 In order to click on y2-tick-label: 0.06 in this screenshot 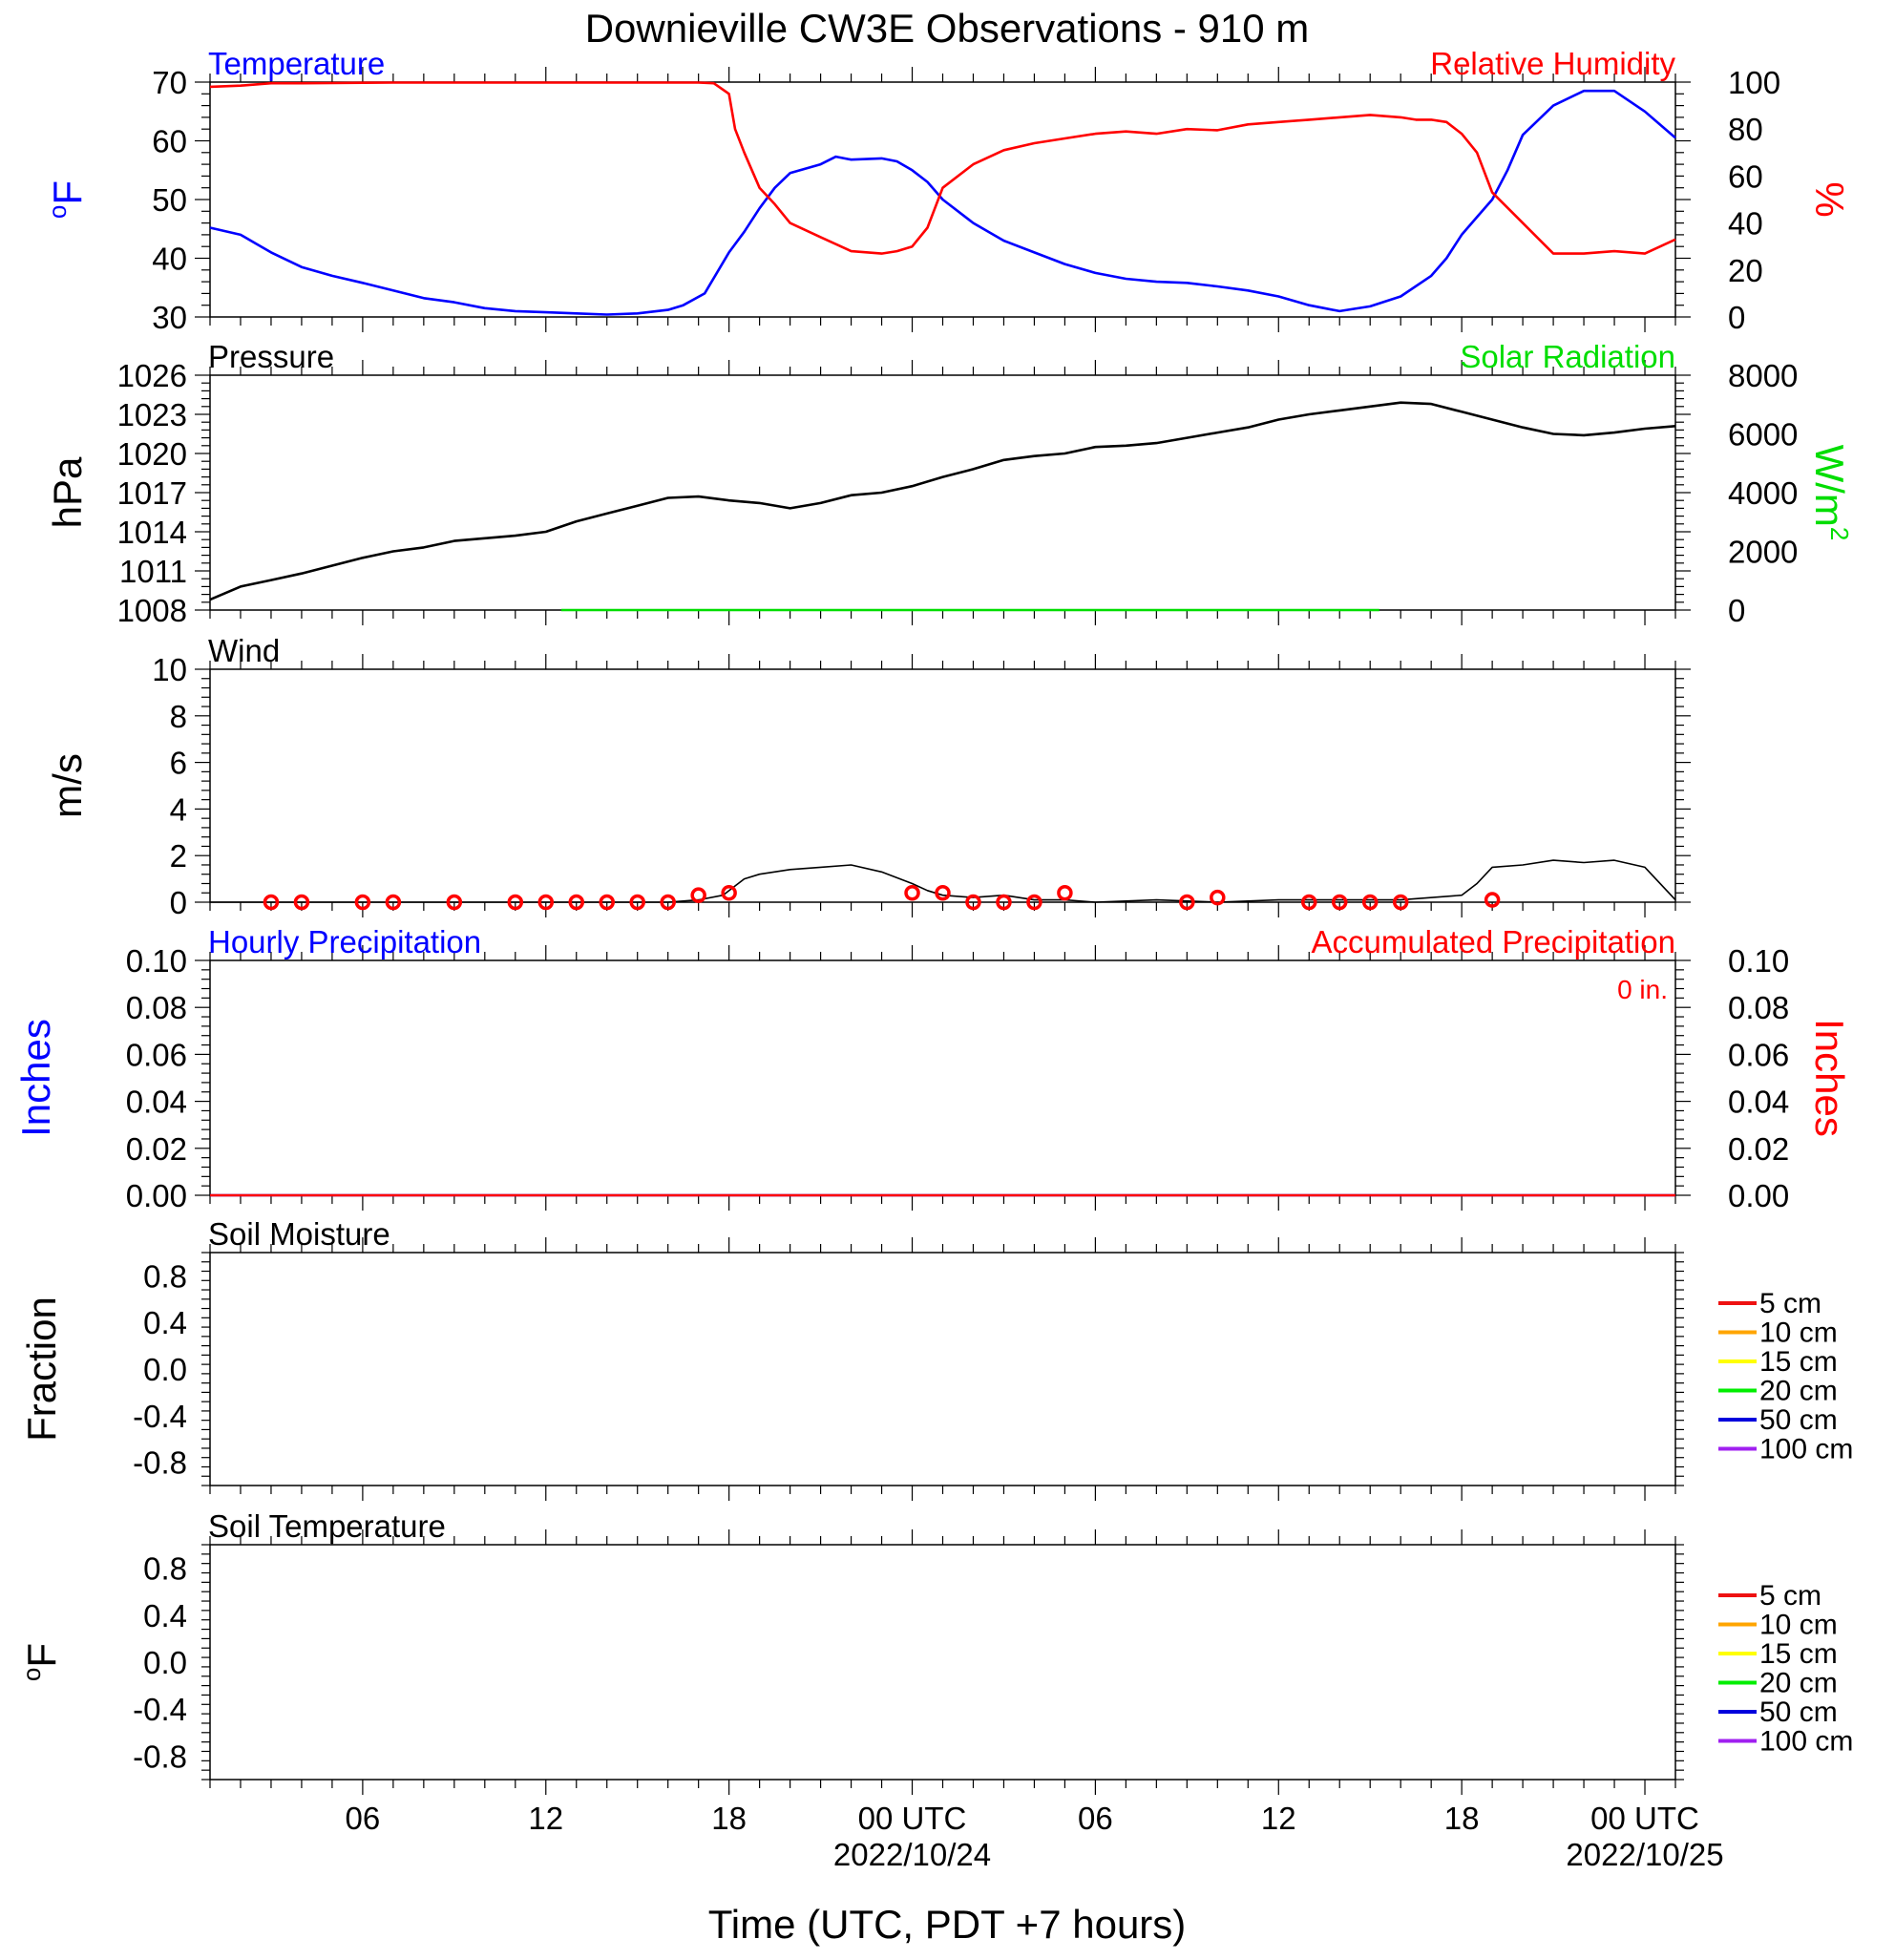, I will do `click(1758, 1054)`.